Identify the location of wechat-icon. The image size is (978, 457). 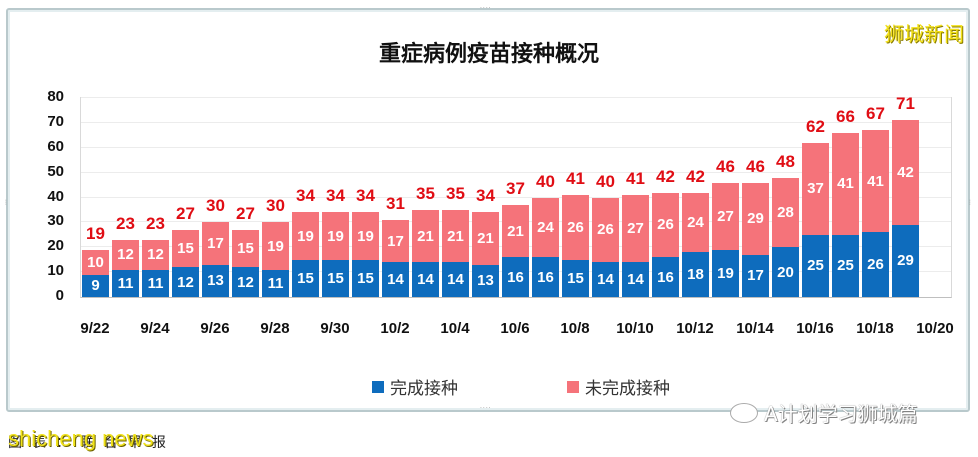
(744, 412).